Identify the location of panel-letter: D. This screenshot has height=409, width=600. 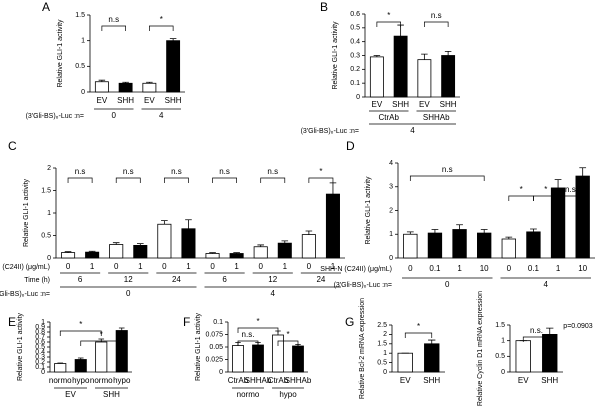
(350, 146).